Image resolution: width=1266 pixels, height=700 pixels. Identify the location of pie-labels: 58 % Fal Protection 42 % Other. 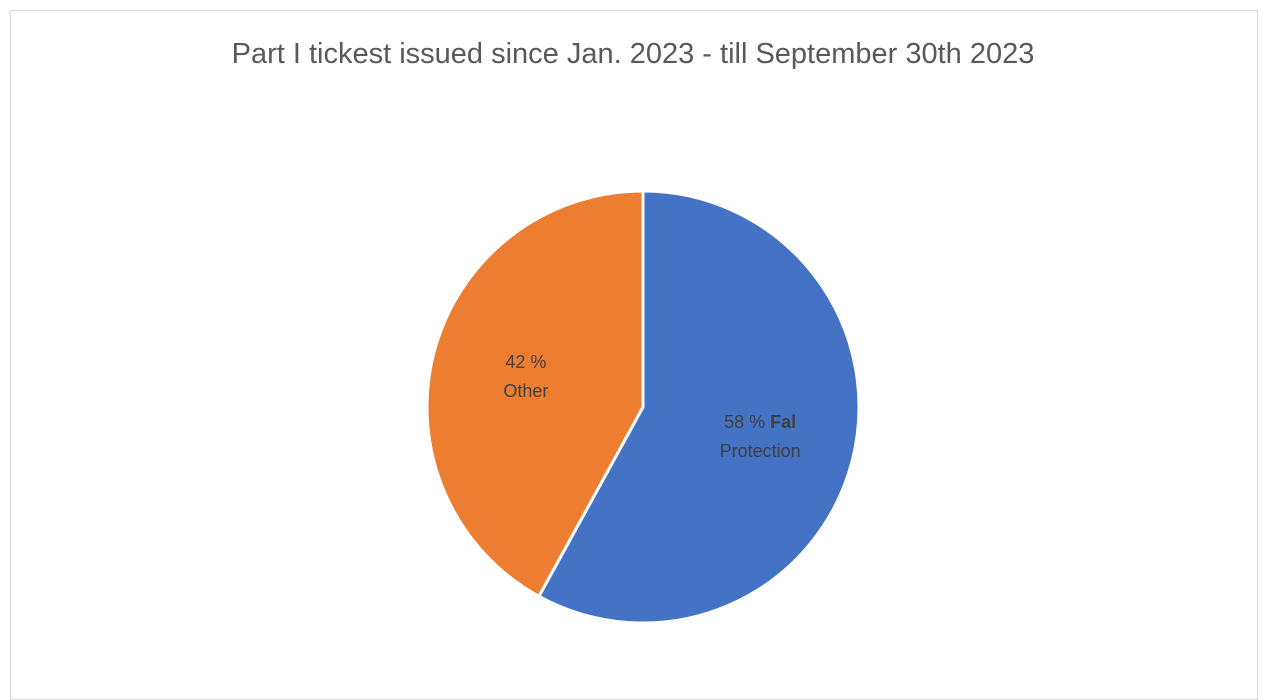
(651, 406).